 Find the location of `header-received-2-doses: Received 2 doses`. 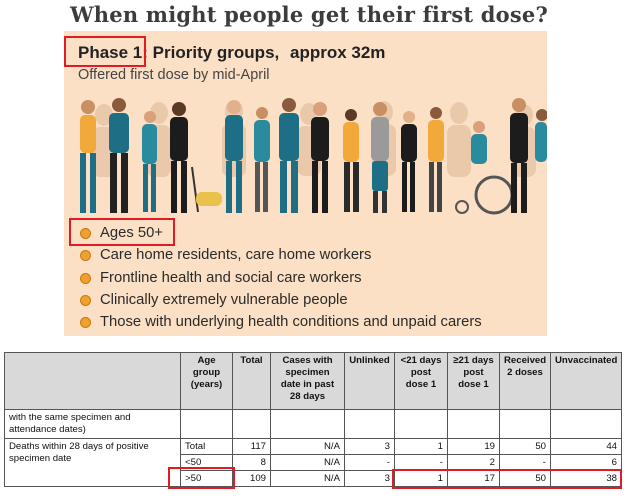

header-received-2-doses: Received 2 doses is located at coordinates (525, 381).